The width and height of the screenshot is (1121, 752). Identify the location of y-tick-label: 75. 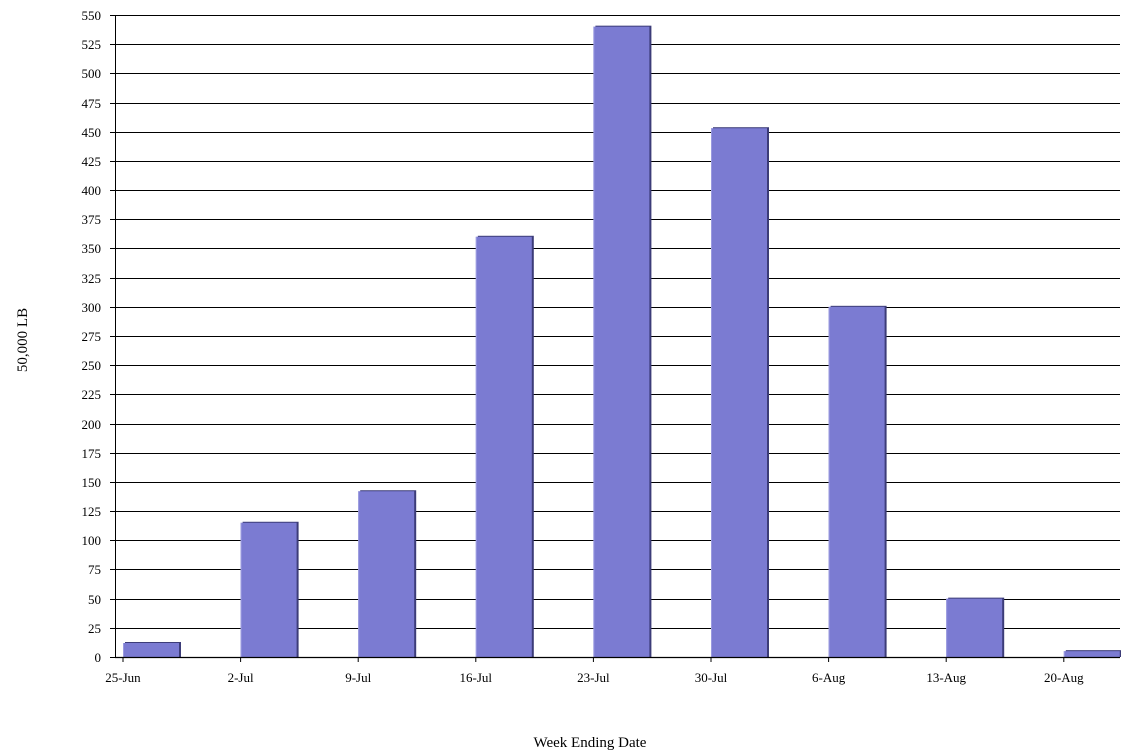
(94, 569).